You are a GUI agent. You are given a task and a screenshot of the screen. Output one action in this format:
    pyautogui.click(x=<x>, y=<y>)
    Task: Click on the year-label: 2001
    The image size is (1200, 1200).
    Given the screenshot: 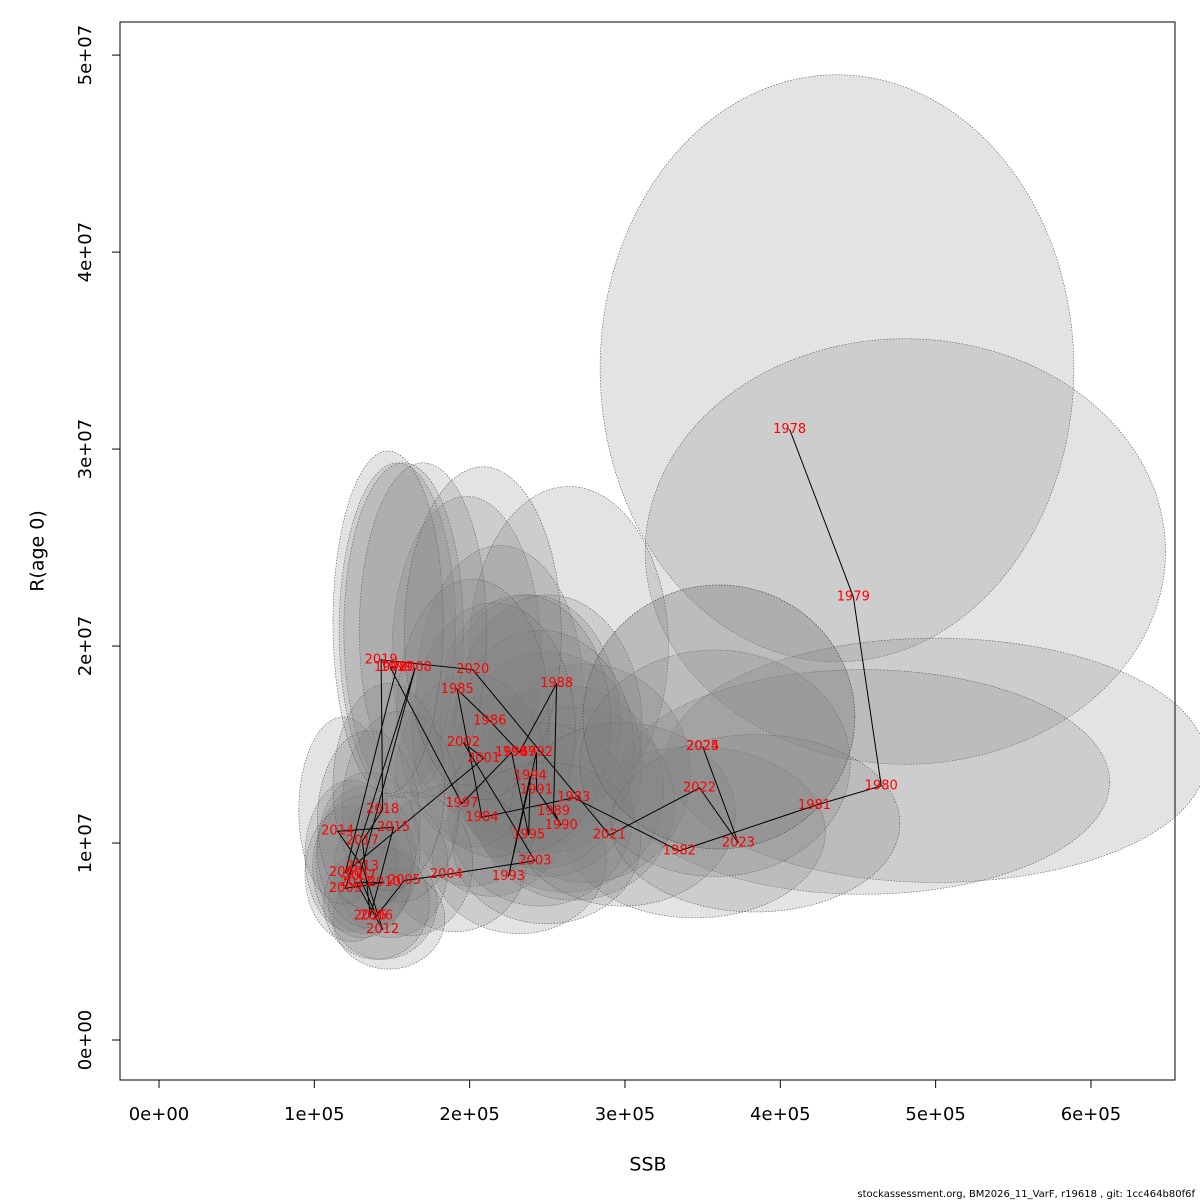 What is the action you would take?
    pyautogui.click(x=483, y=758)
    